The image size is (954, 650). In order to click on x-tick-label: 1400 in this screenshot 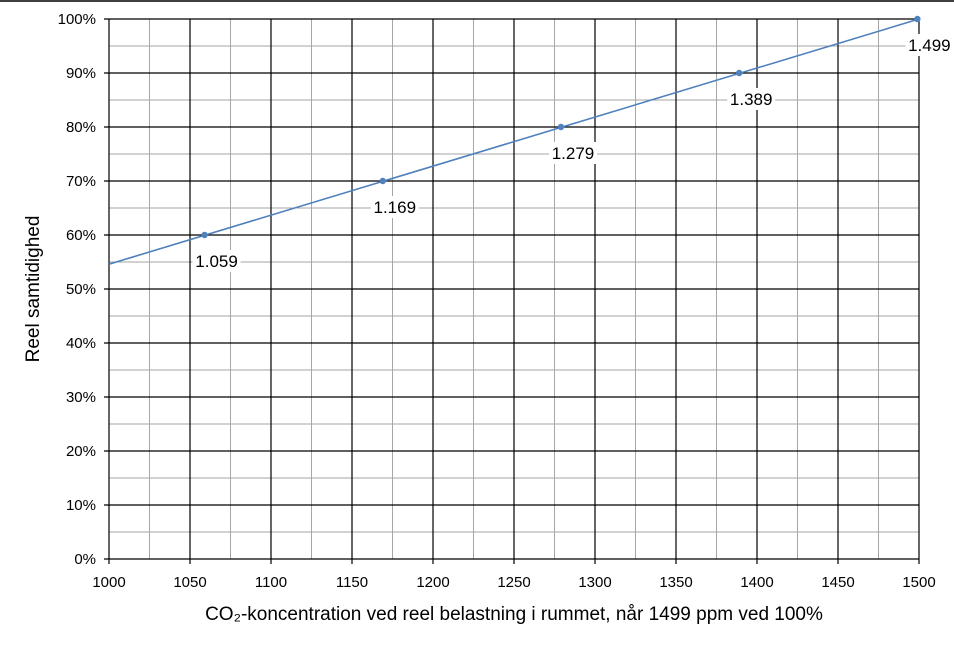, I will do `click(756, 582)`.